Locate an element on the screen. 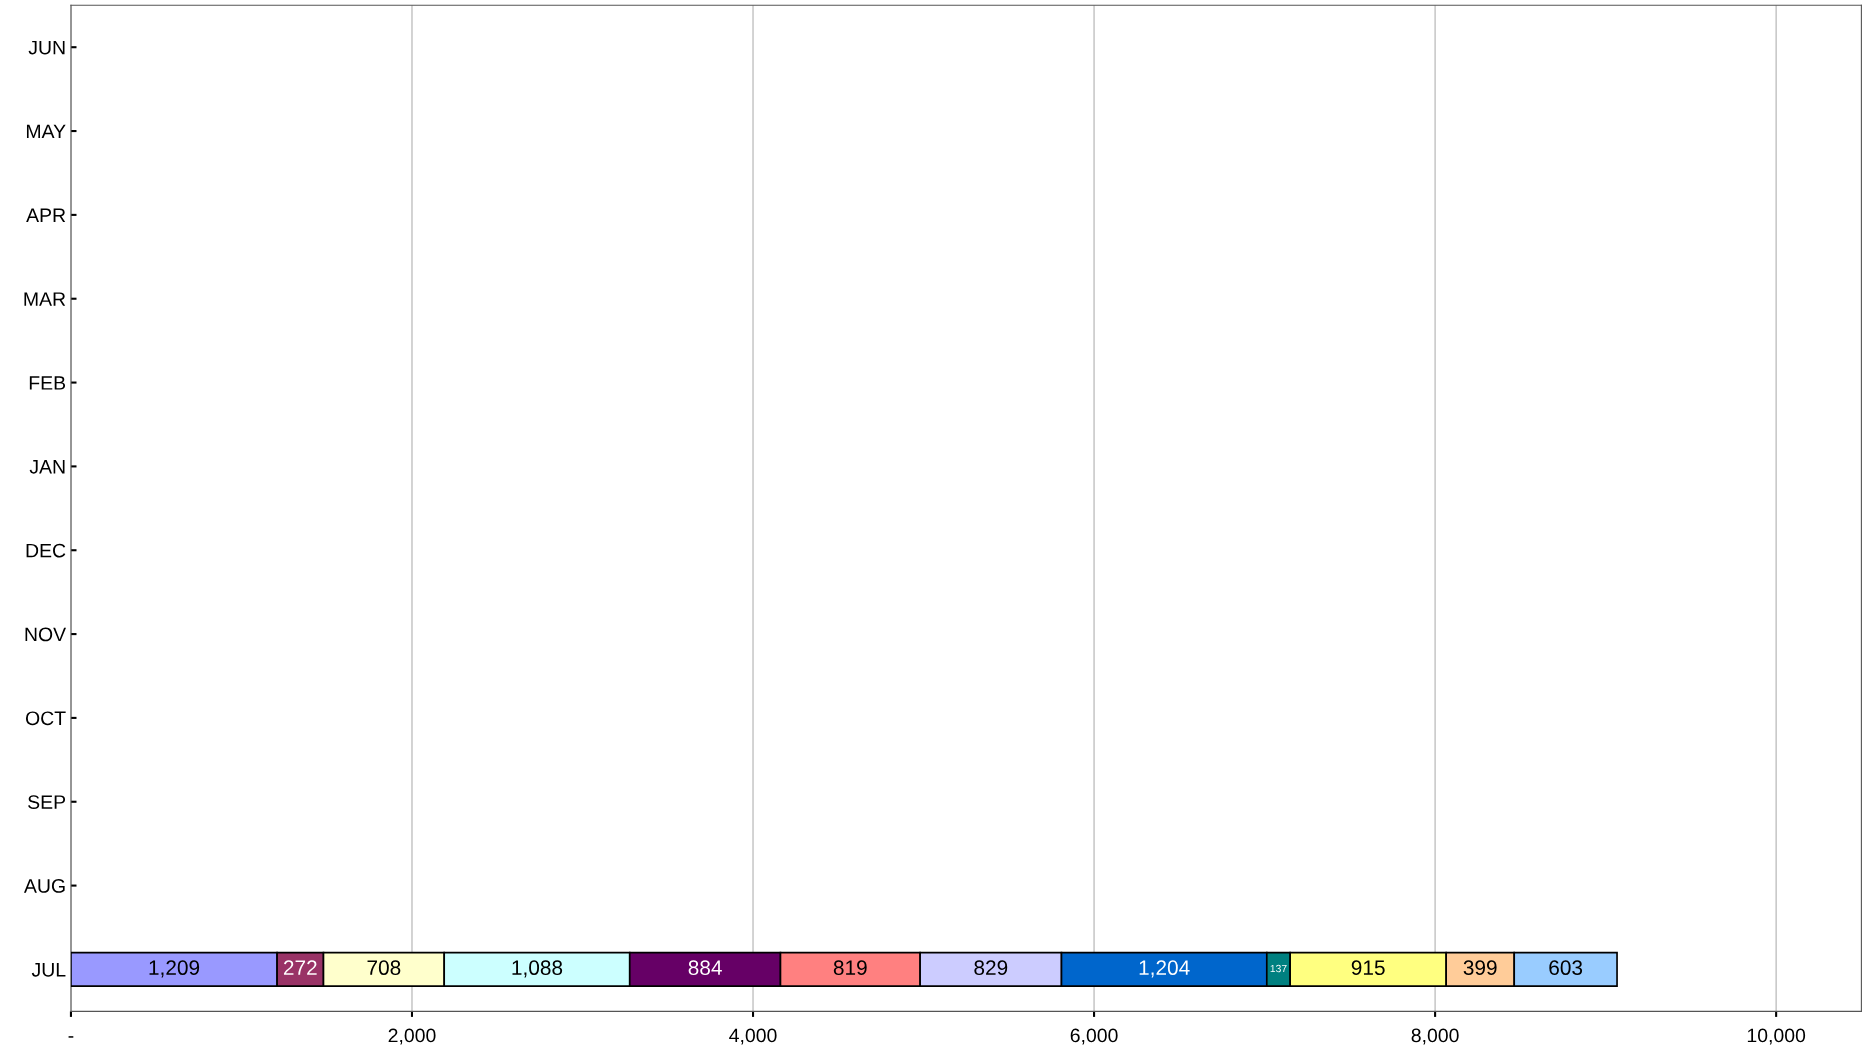 This screenshot has width=1867, height=1059. data-label: 1,204 is located at coordinates (1164, 969).